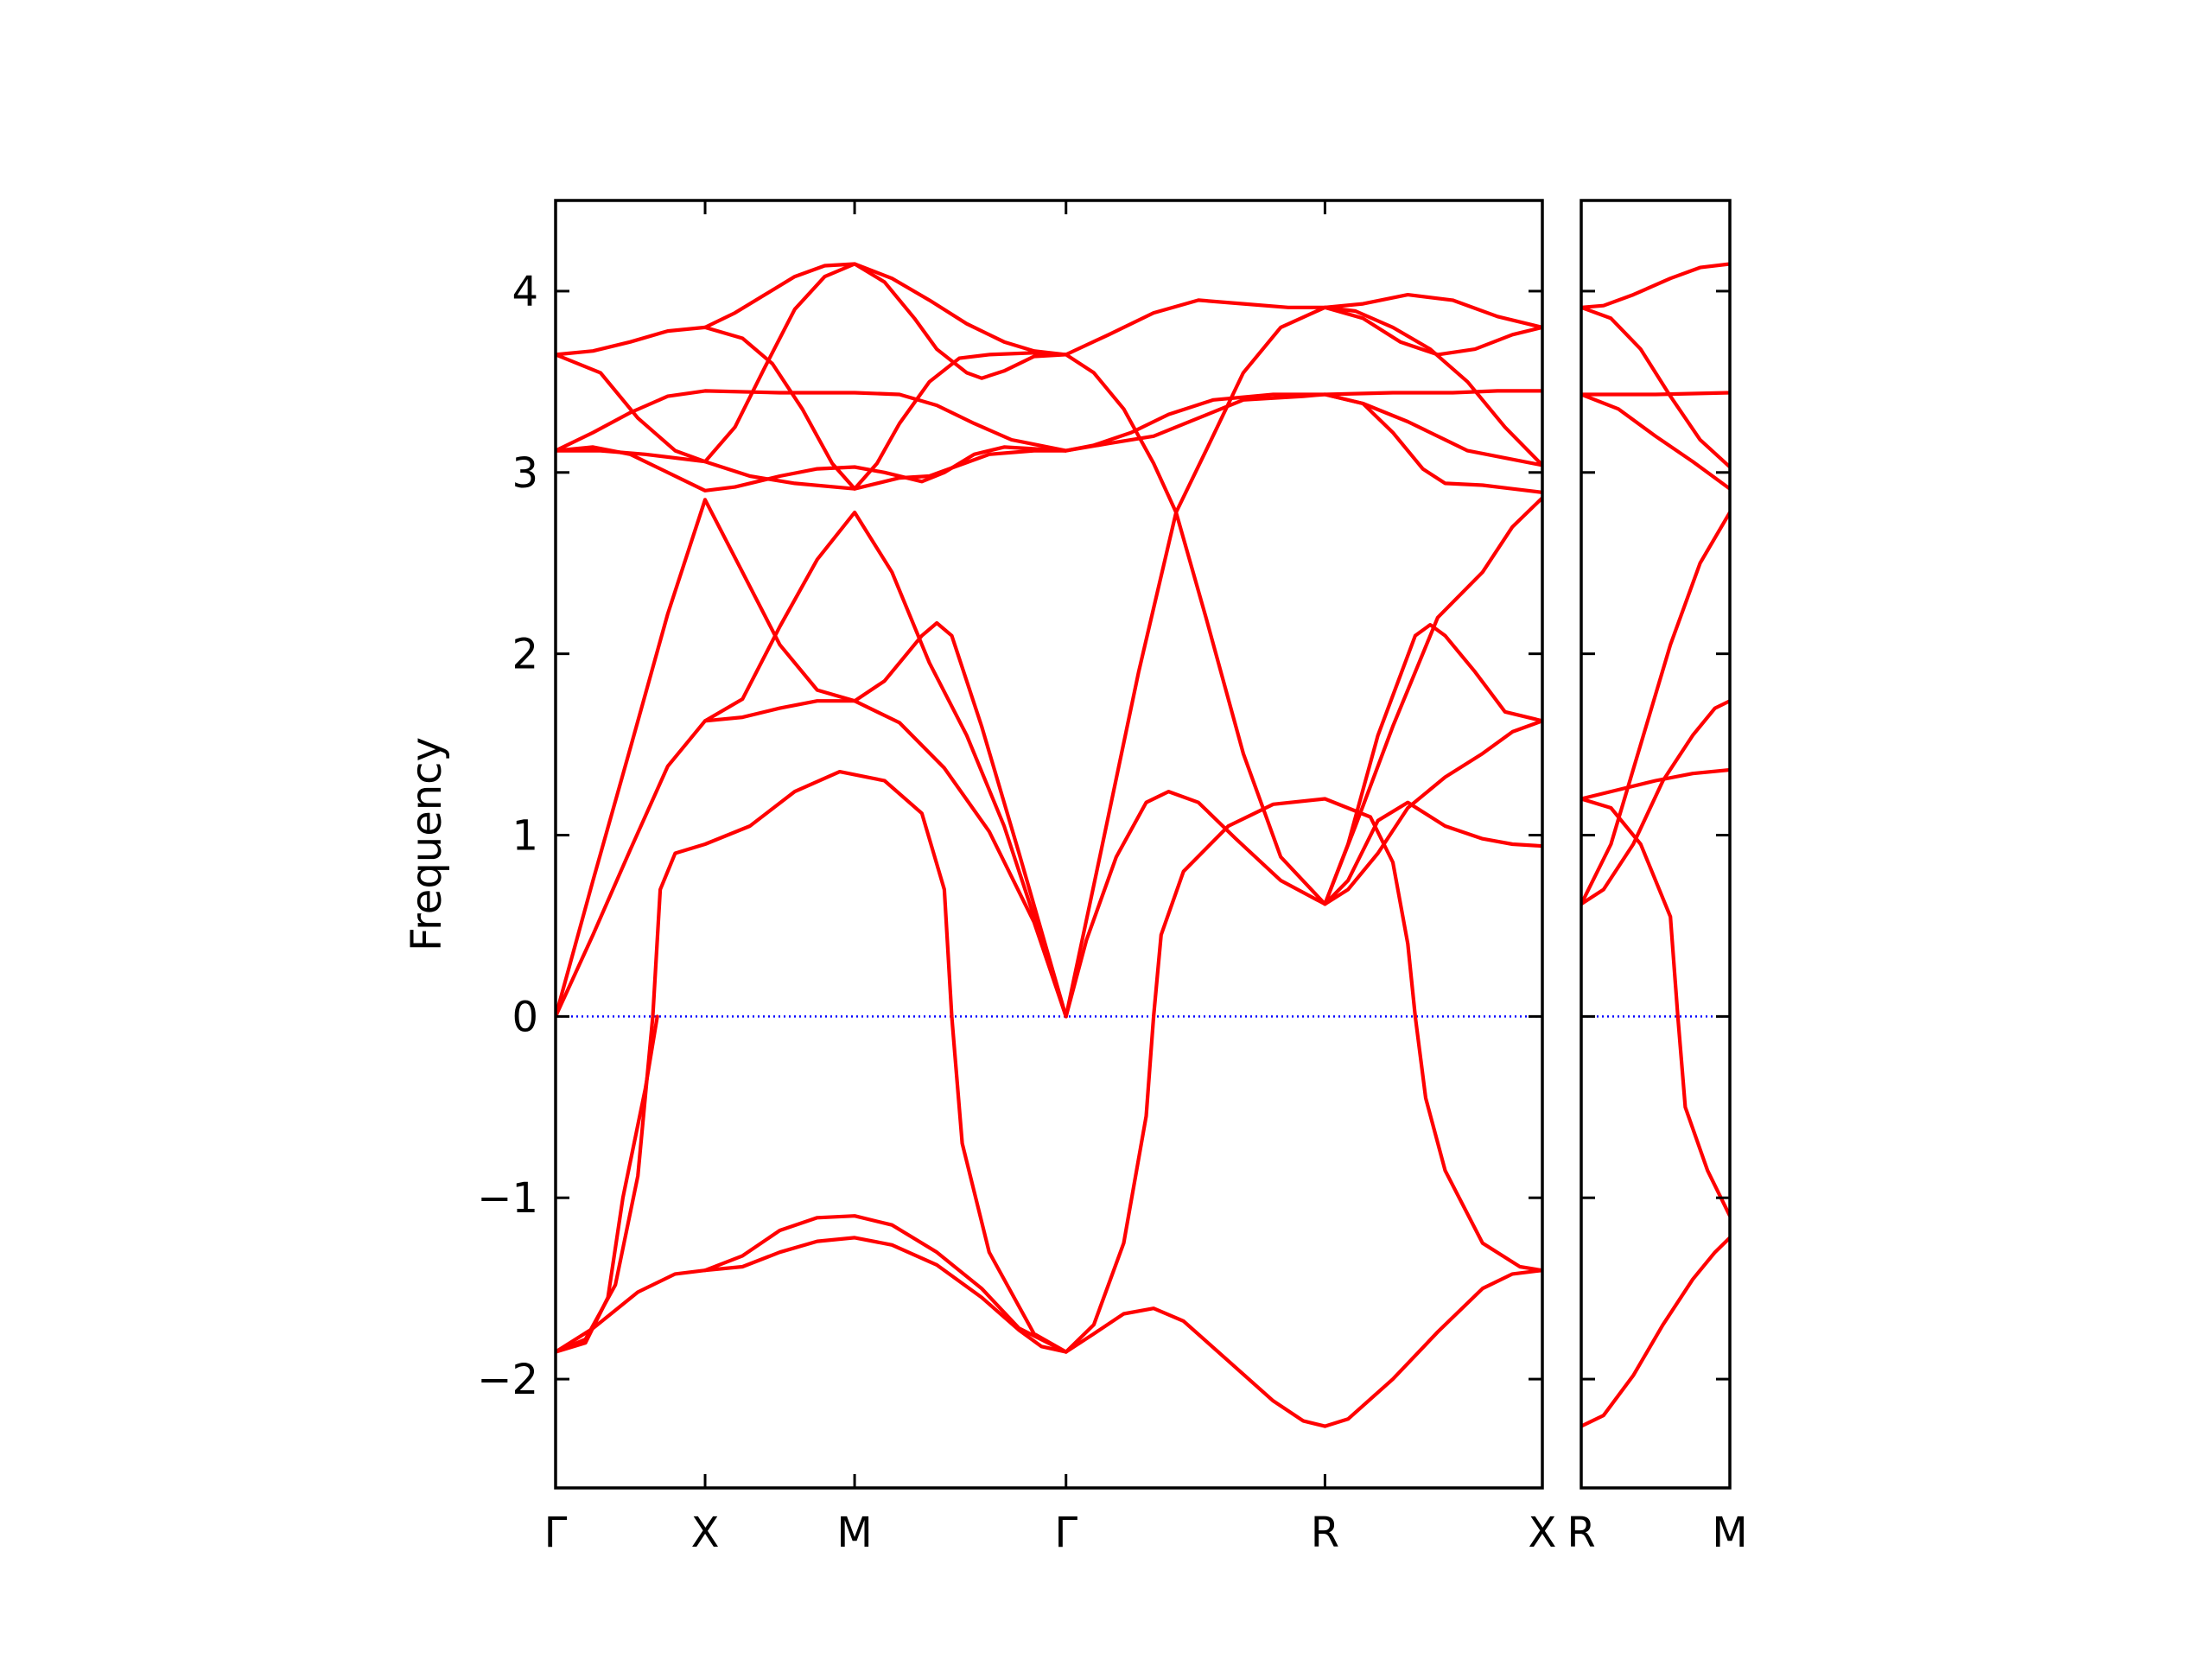  What do you see at coordinates (507, 836) in the screenshot?
I see `y-tick-labels: −2 −1 0 1 2 3 4` at bounding box center [507, 836].